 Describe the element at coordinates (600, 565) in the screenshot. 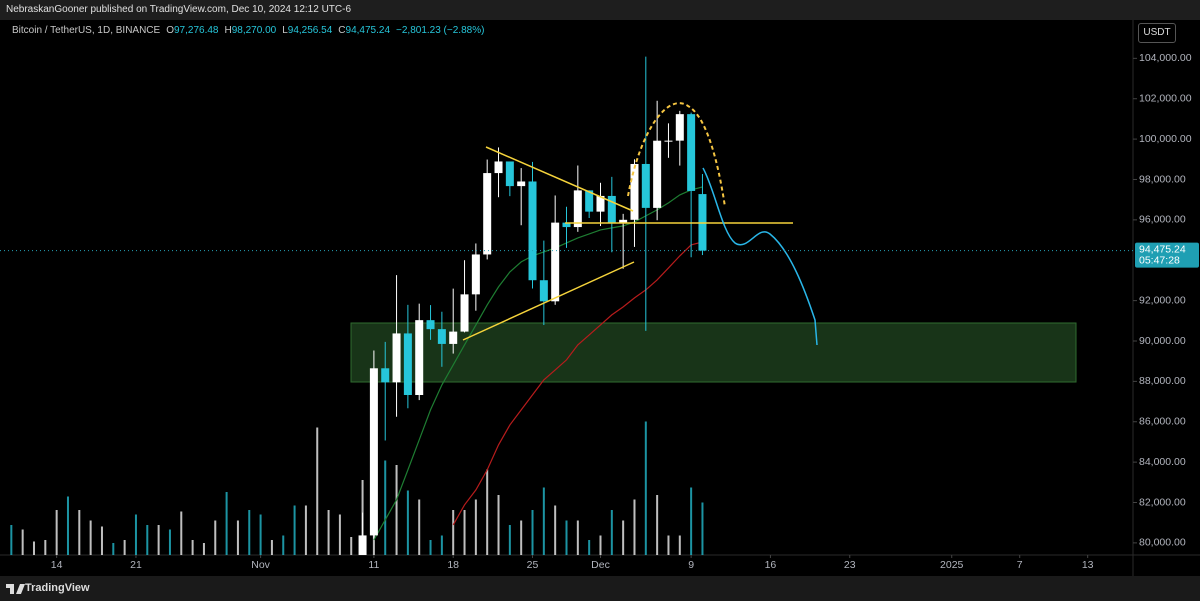

I see `x-tick-label: Dec` at that location.